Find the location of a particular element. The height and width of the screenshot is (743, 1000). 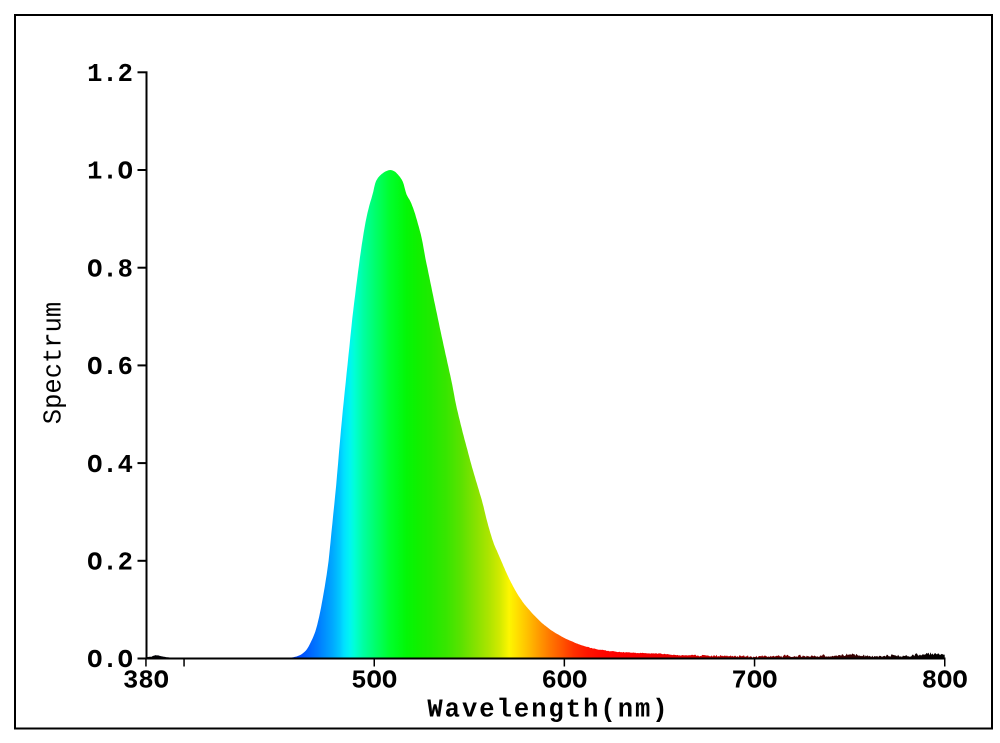

svg-text: 38O is located at coordinates (146, 681).